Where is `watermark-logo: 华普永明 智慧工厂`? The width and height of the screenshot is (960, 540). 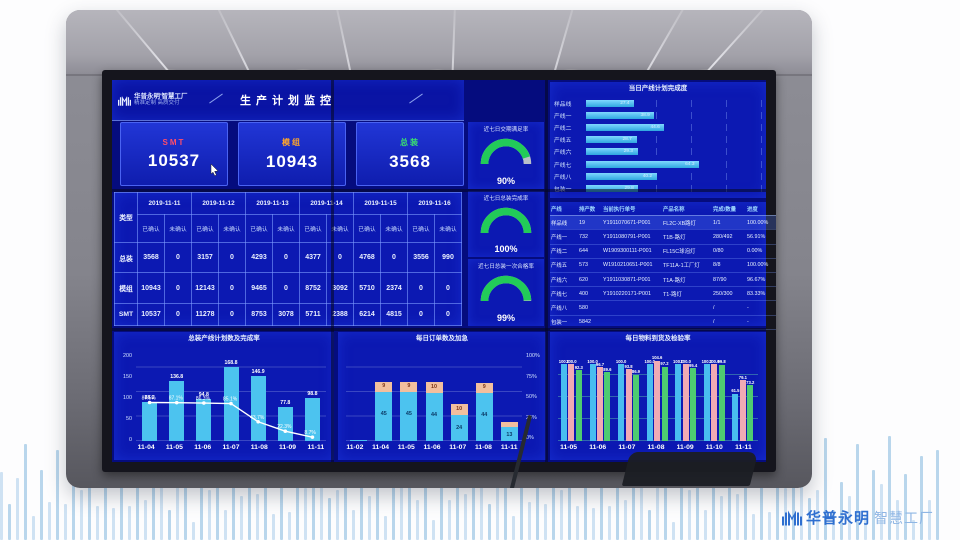 watermark-logo: 华普永明 智慧工厂 is located at coordinates (857, 517).